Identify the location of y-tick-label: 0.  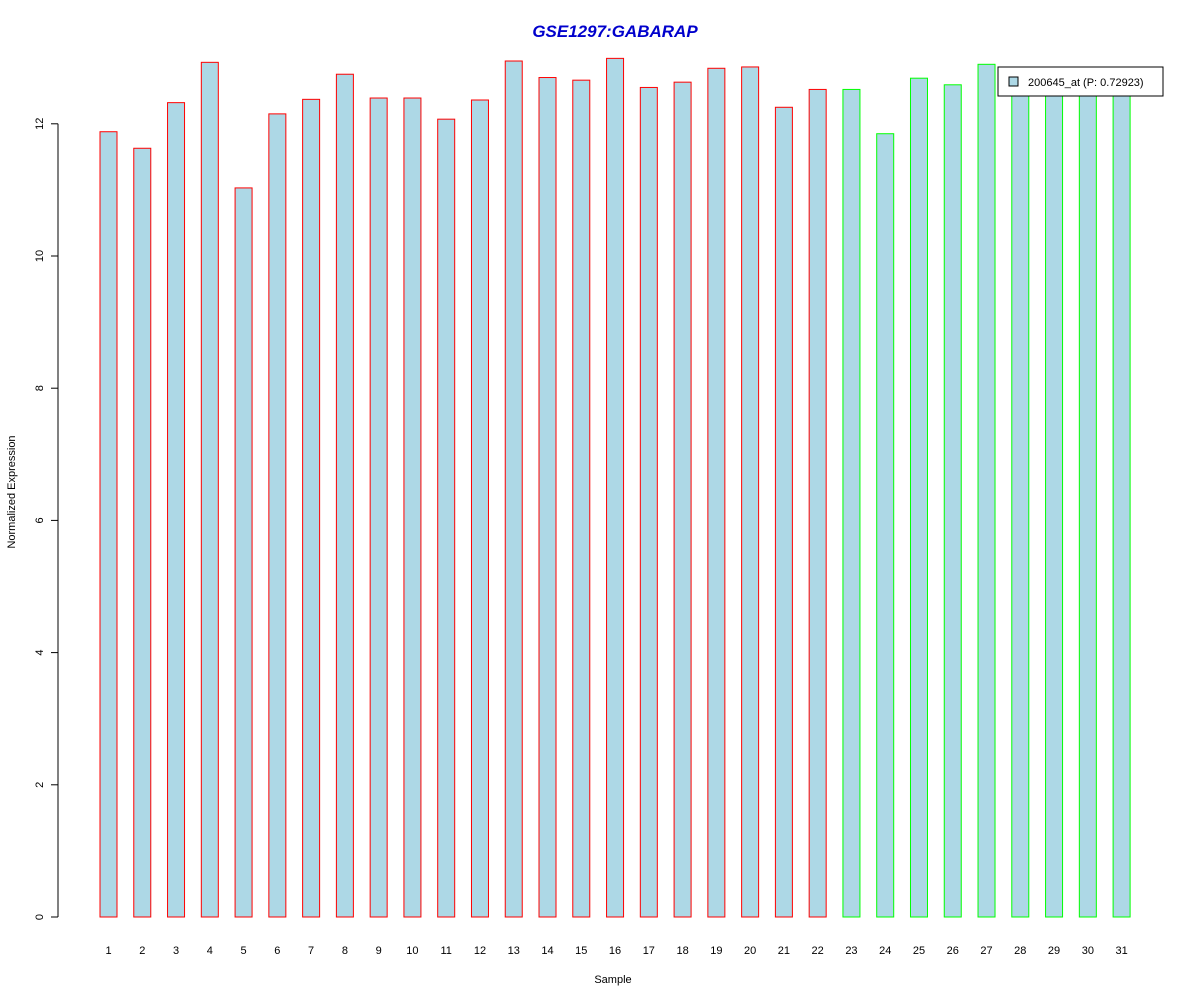
(40, 917).